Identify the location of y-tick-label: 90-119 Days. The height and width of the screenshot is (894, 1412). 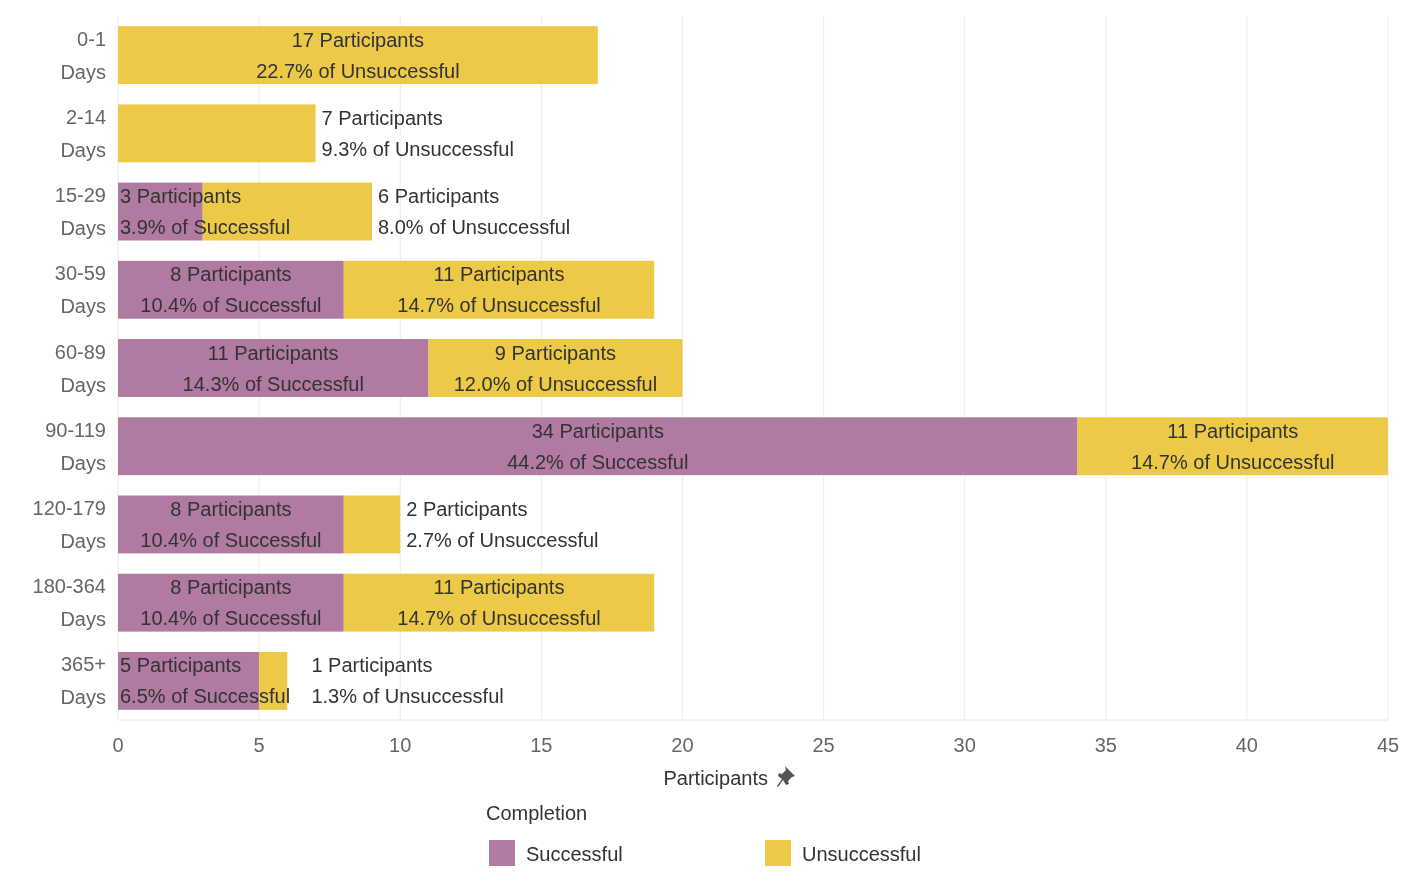
(75, 446).